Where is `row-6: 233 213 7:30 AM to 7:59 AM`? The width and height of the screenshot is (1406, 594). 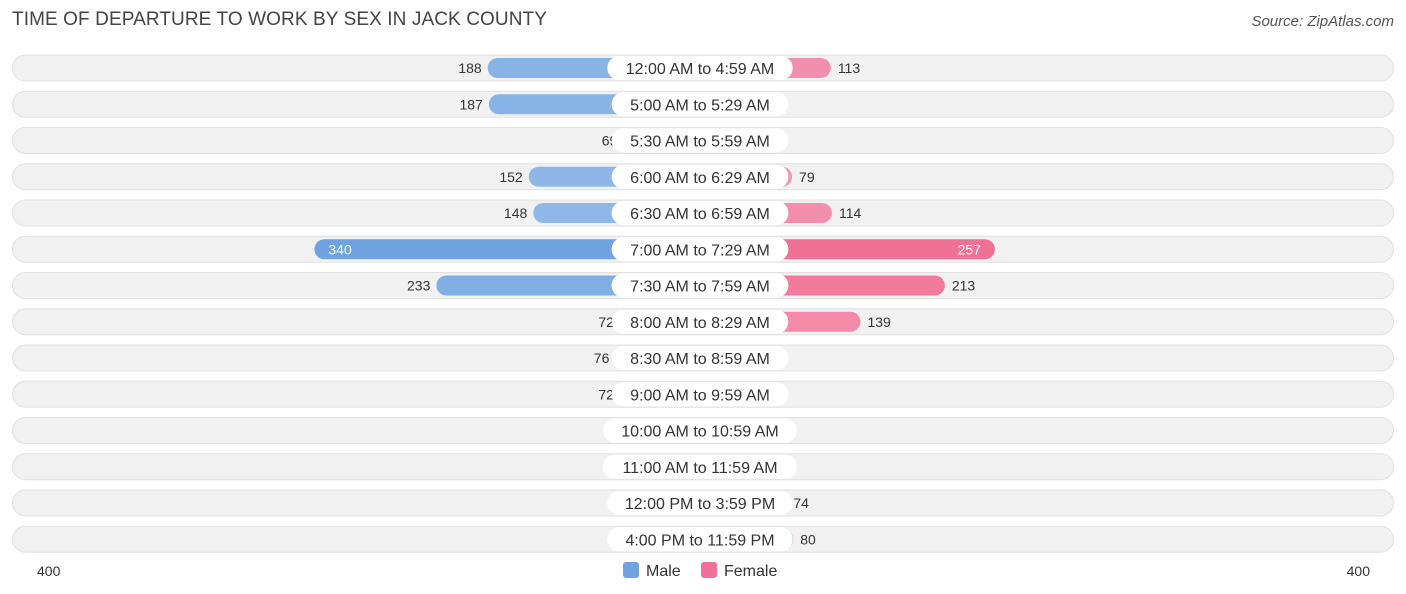 row-6: 233 213 7:30 AM to 7:59 AM is located at coordinates (703, 285).